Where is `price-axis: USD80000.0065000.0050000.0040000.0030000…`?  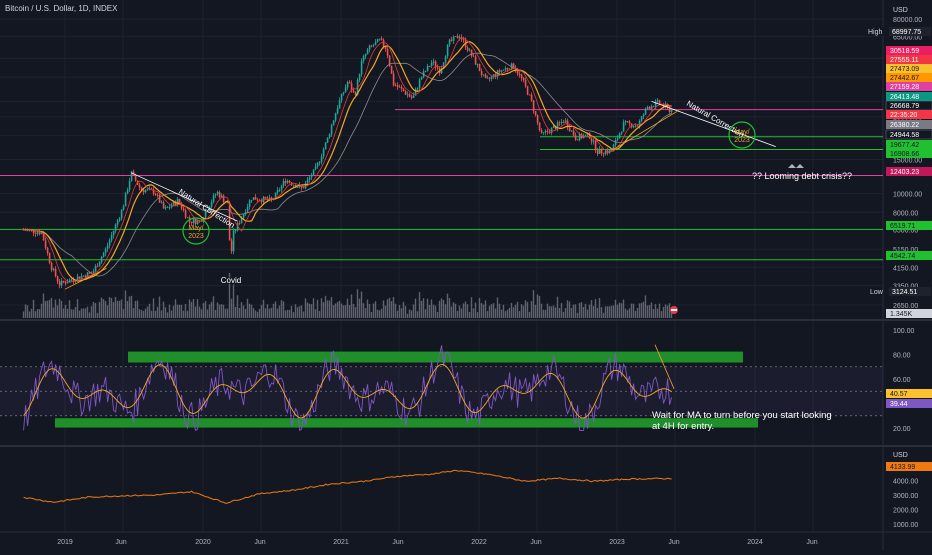
price-axis: USD80000.0065000.0050000.0040000.0030000… is located at coordinates (899, 268).